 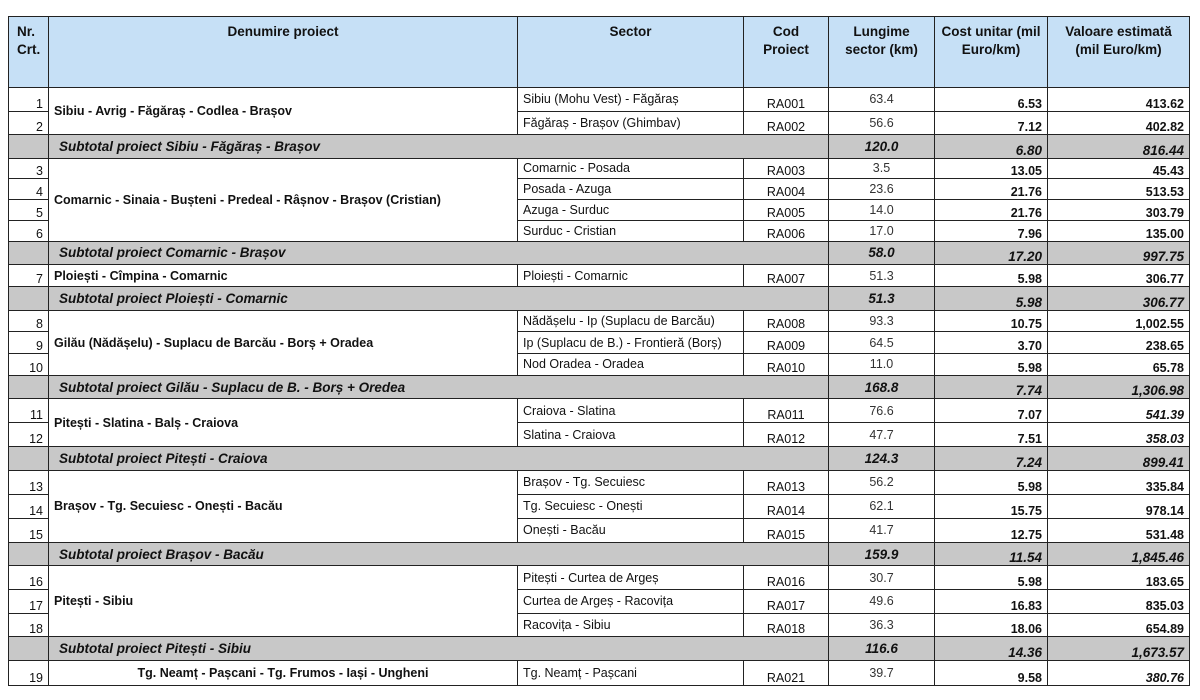 I want to click on unit-cost: 12.75, so click(x=991, y=530).